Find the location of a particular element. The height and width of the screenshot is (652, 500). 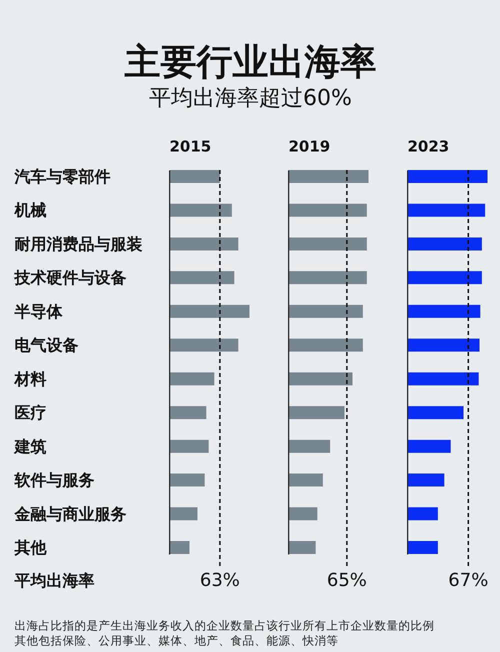

y-tick-label: 材料 is located at coordinates (30, 378).